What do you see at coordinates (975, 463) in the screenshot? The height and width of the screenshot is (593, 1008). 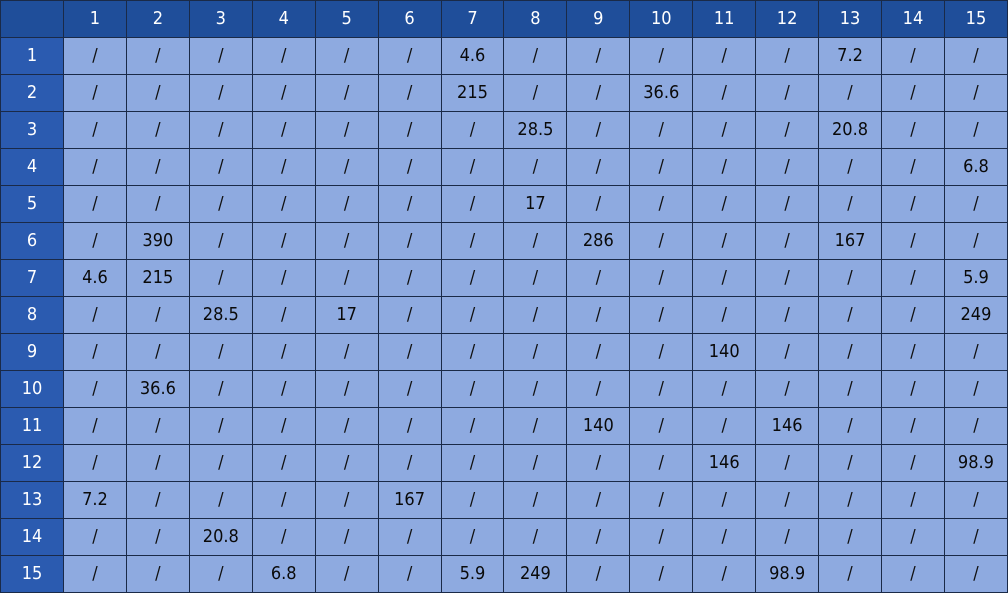 I see `table-cell: 98.9` at bounding box center [975, 463].